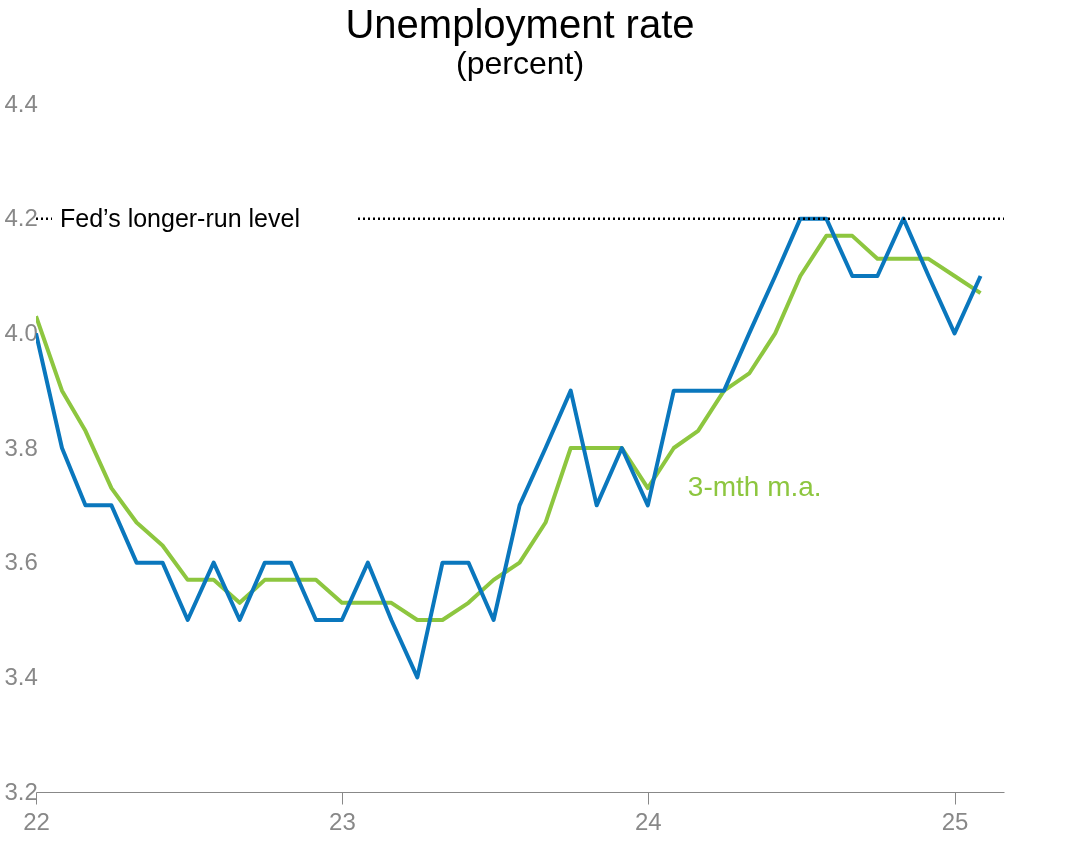 This screenshot has height=846, width=1066. What do you see at coordinates (180, 217) in the screenshot?
I see `ref-line-label: Fed’s longer-run level` at bounding box center [180, 217].